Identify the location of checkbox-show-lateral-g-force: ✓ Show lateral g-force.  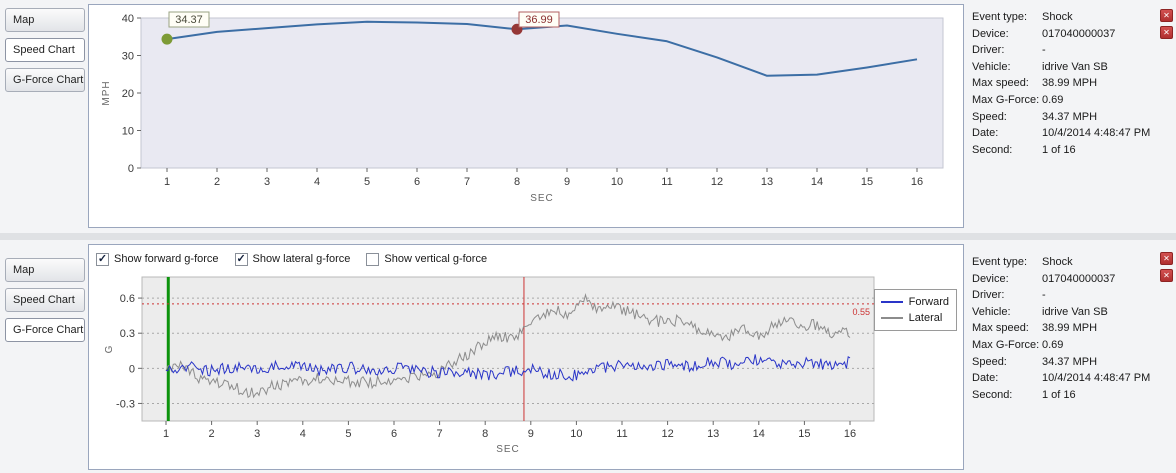
(292, 259).